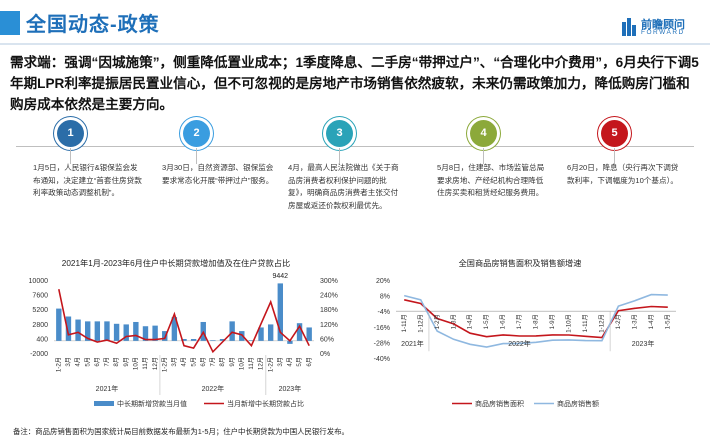 Image resolution: width=710 pixels, height=443 pixels. Describe the element at coordinates (520, 263) in the screenshot. I see `sales-chart-title: 全国商品房销售面积及销售额增速` at that location.